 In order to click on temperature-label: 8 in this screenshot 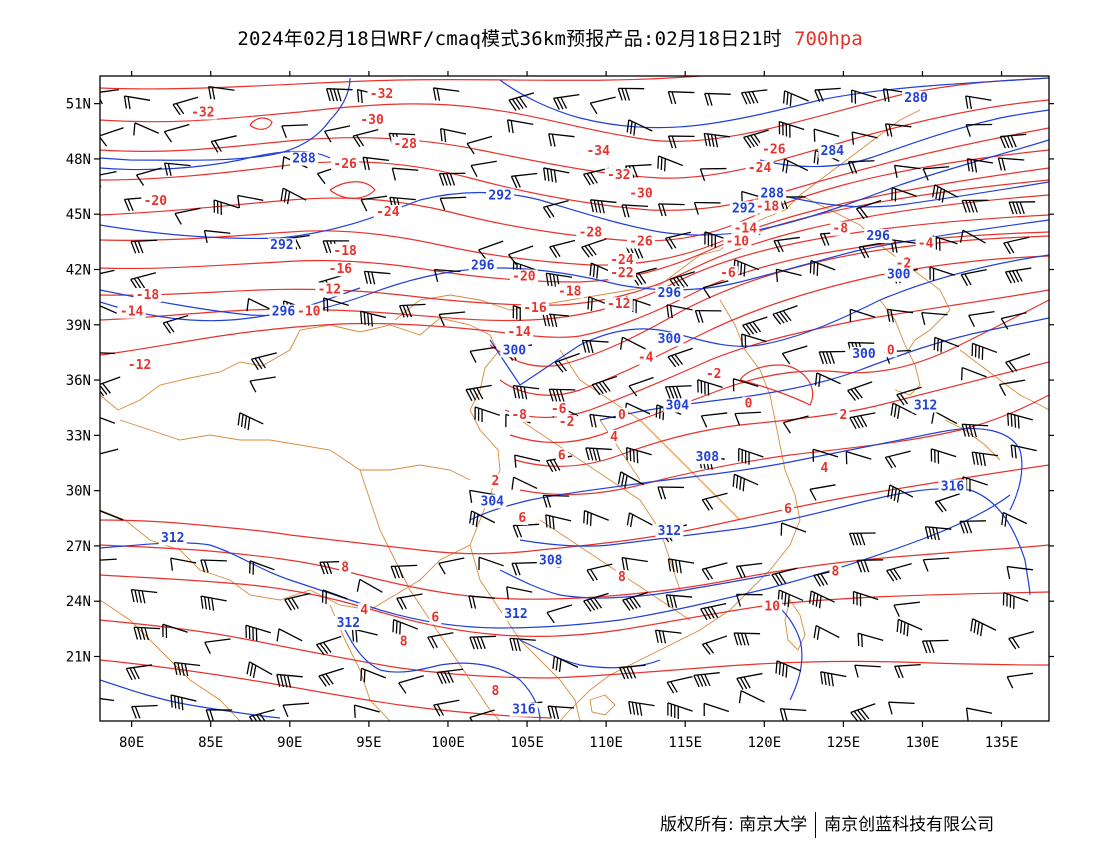, I will do `click(345, 568)`.